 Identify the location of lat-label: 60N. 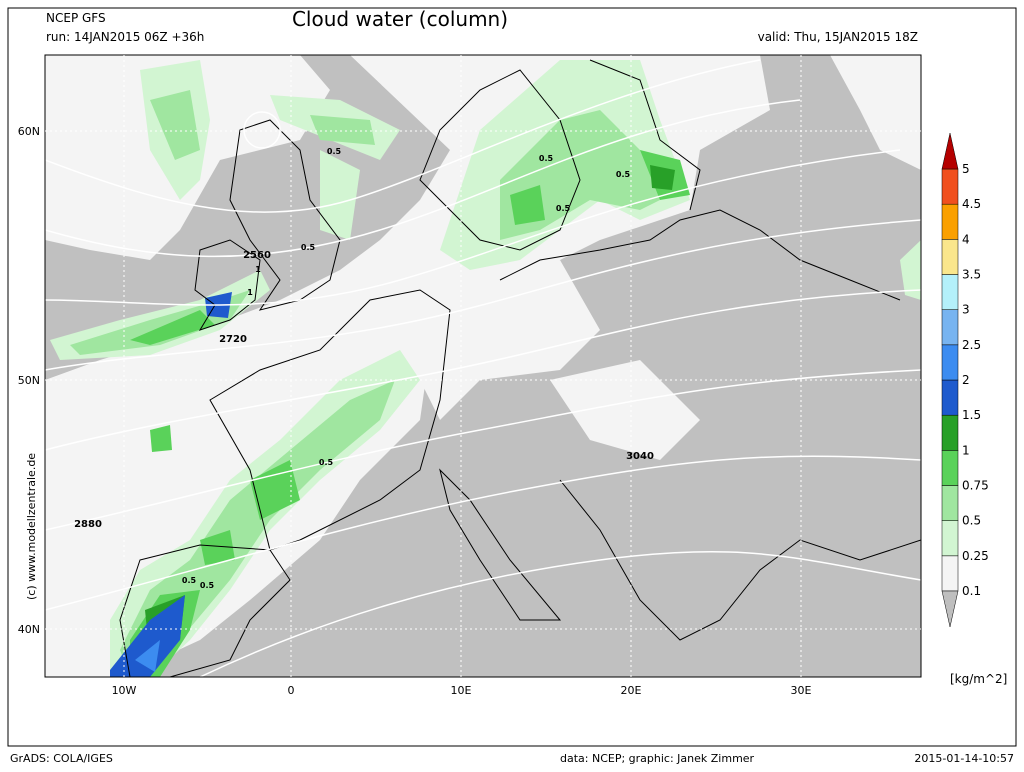
(29, 131).